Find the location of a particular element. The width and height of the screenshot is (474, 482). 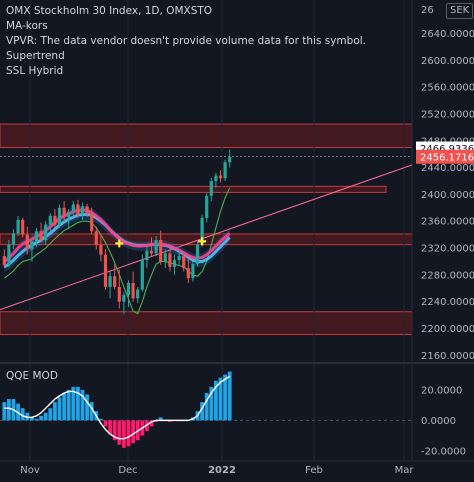

qqe-layer is located at coordinates (206, 409).